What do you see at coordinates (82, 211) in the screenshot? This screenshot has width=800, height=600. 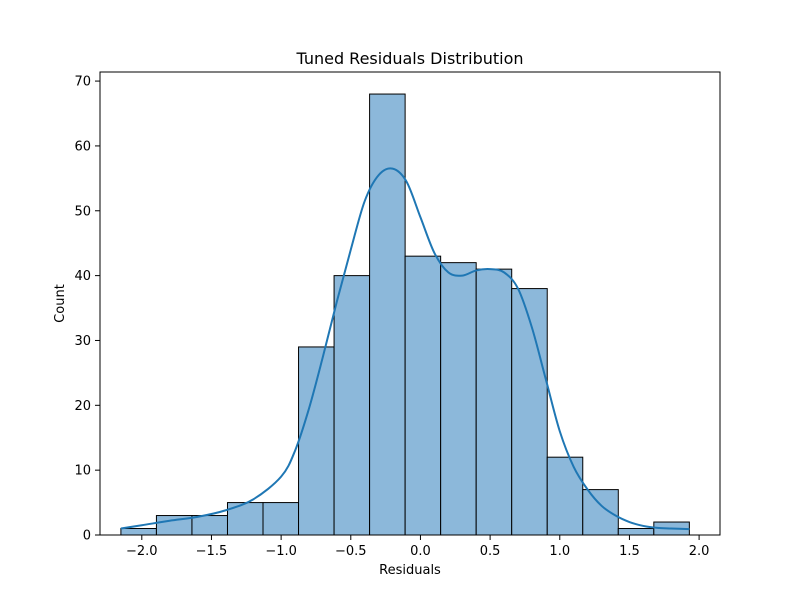 I see `y-tick-label: 50` at bounding box center [82, 211].